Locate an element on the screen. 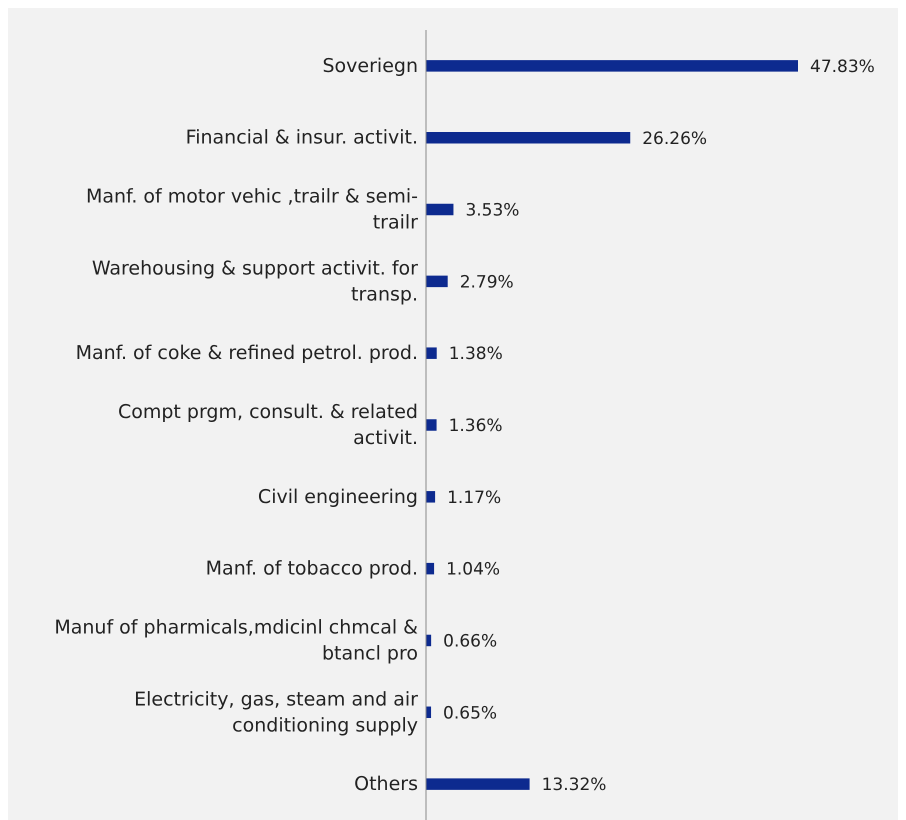 The width and height of the screenshot is (906, 820). data-label: 1.36% is located at coordinates (475, 426).